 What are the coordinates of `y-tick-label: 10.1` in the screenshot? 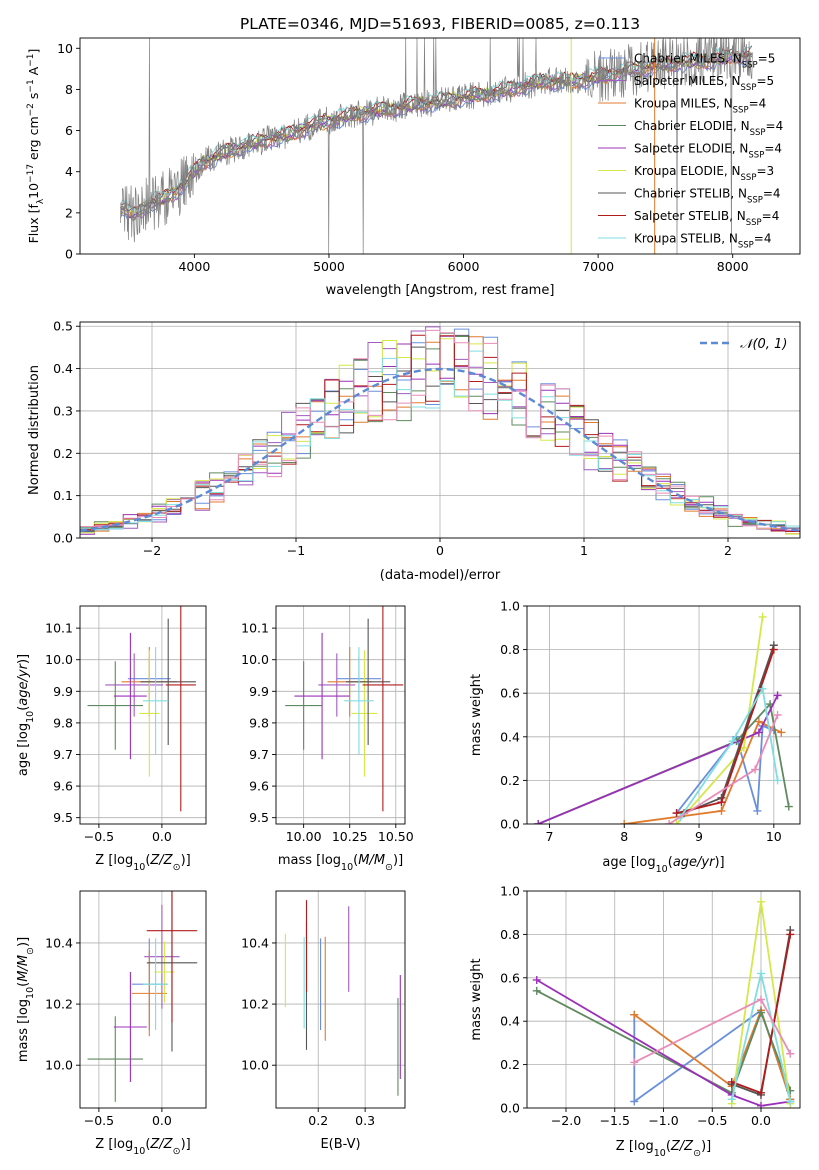 It's located at (255, 628).